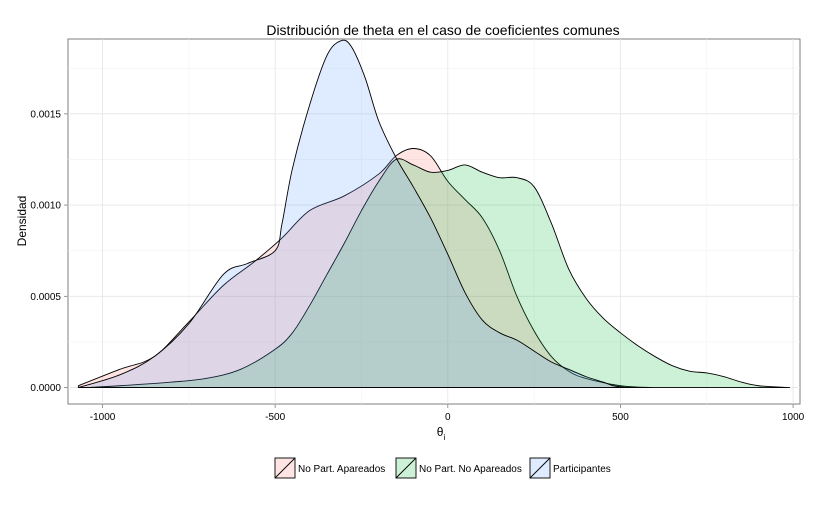 The height and width of the screenshot is (507, 837). I want to click on x-axis-title-subscript: i, so click(444, 437).